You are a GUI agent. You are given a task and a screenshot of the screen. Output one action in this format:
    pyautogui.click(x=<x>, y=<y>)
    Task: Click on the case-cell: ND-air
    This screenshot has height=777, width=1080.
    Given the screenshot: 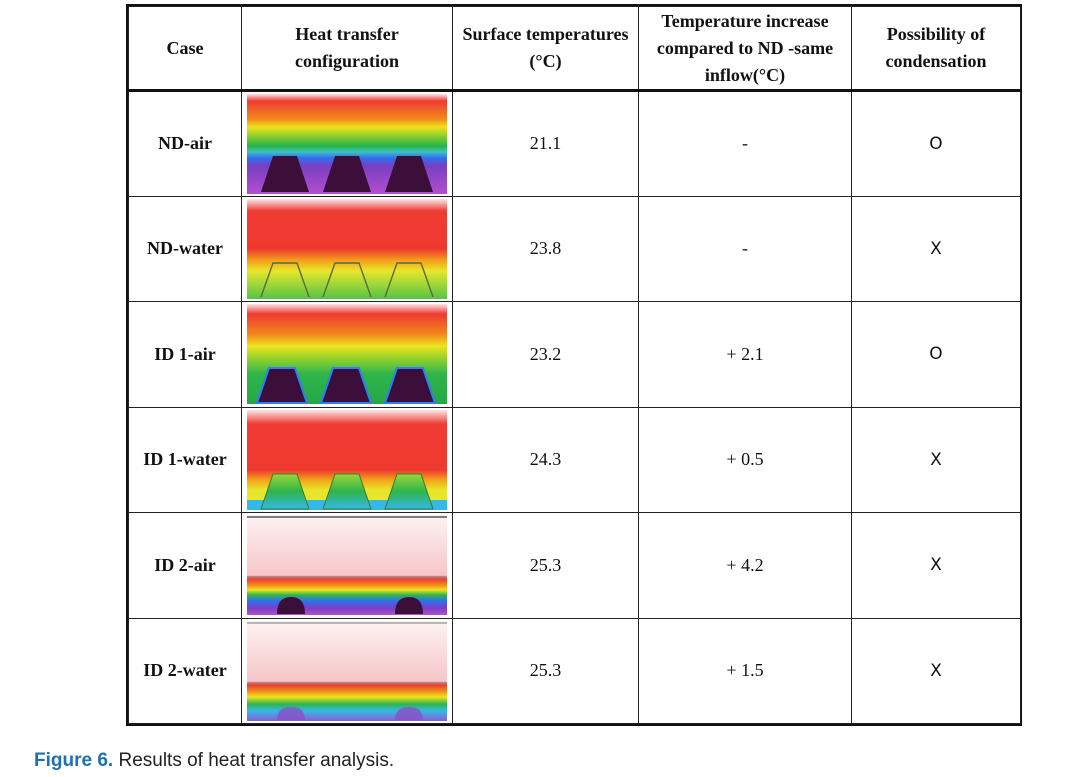 What is the action you would take?
    pyautogui.click(x=185, y=143)
    